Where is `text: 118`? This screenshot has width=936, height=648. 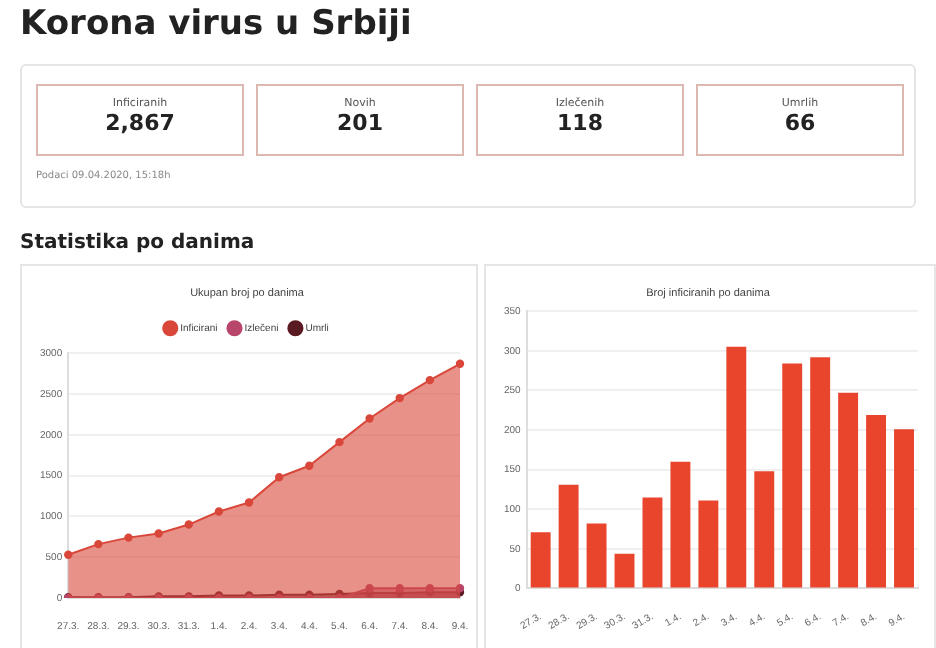 text: 118 is located at coordinates (580, 123).